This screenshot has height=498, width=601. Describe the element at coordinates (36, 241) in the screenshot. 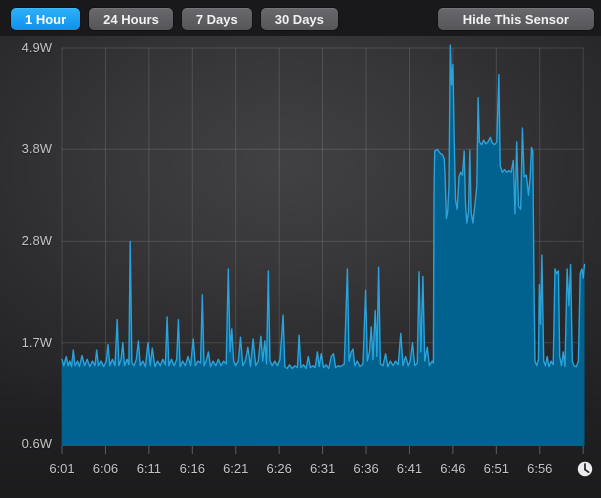

I see `y-axis-label: 2.8W` at that location.